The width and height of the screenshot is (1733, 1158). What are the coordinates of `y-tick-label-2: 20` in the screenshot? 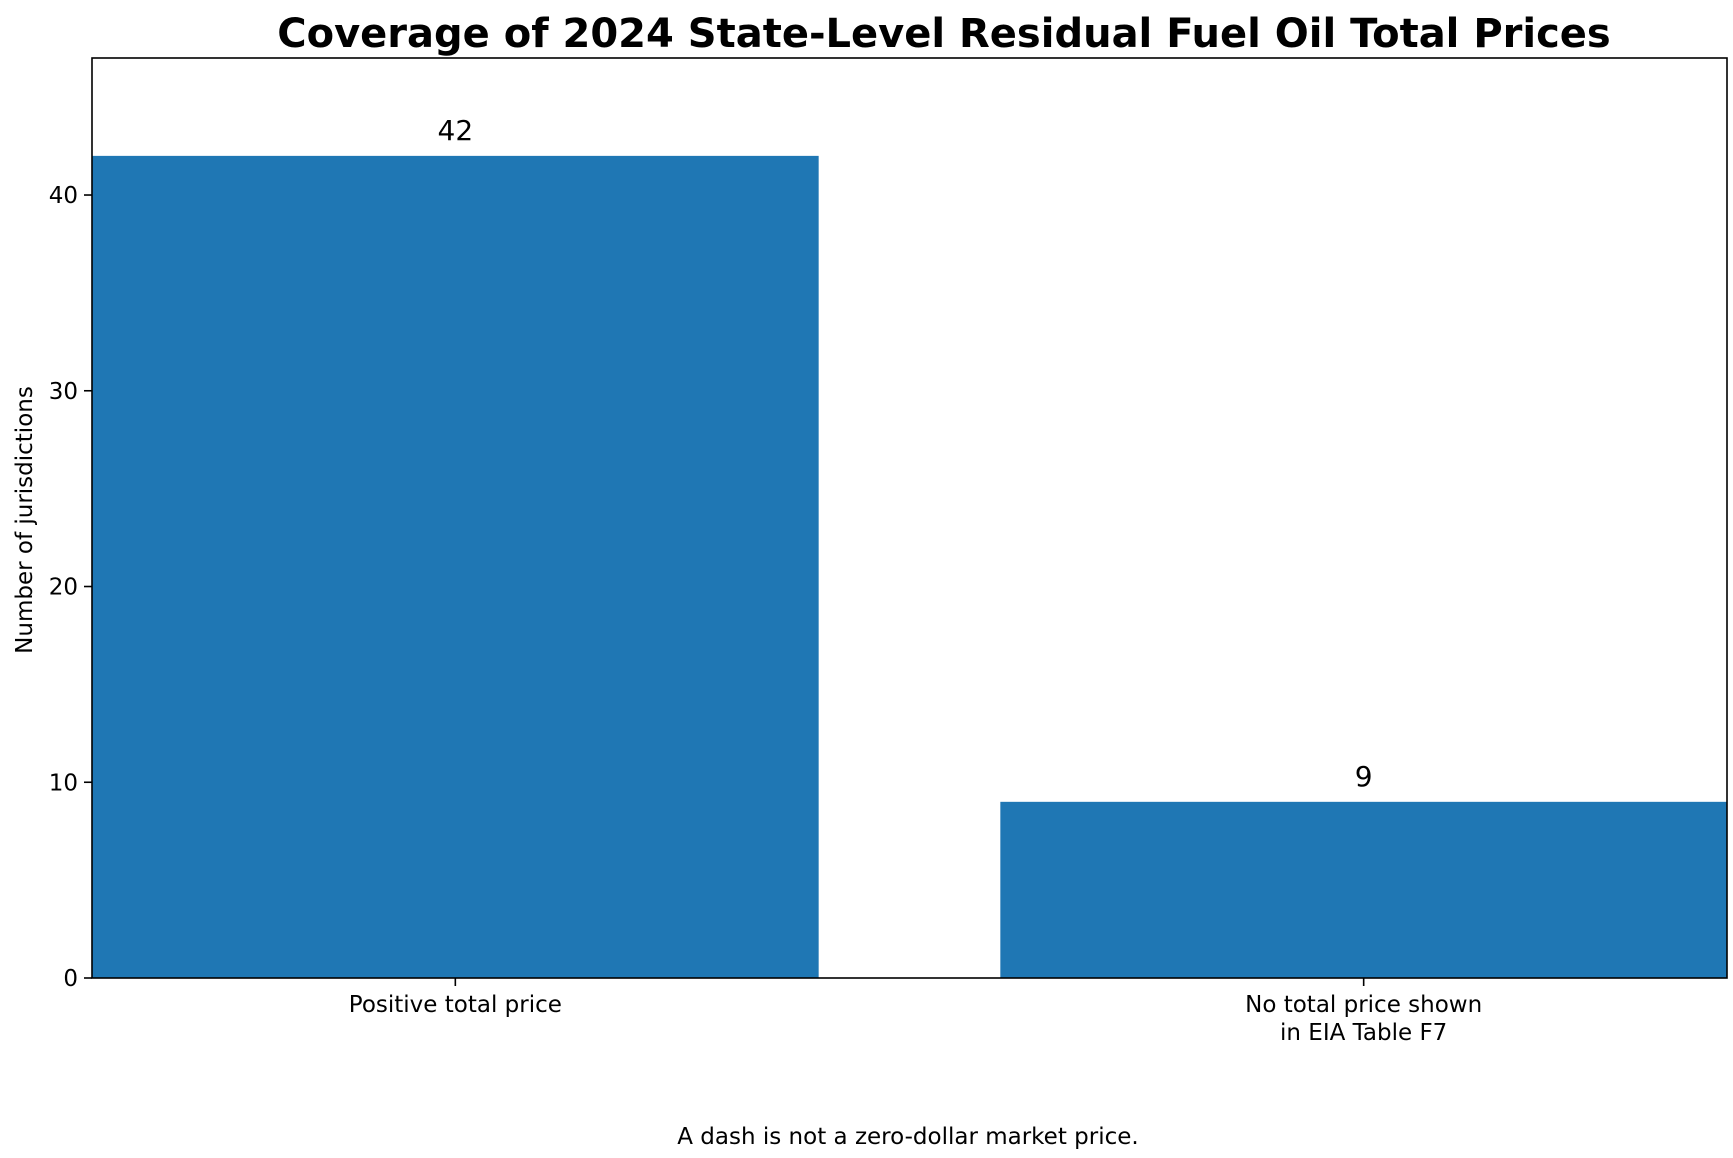 It's located at (63, 588).